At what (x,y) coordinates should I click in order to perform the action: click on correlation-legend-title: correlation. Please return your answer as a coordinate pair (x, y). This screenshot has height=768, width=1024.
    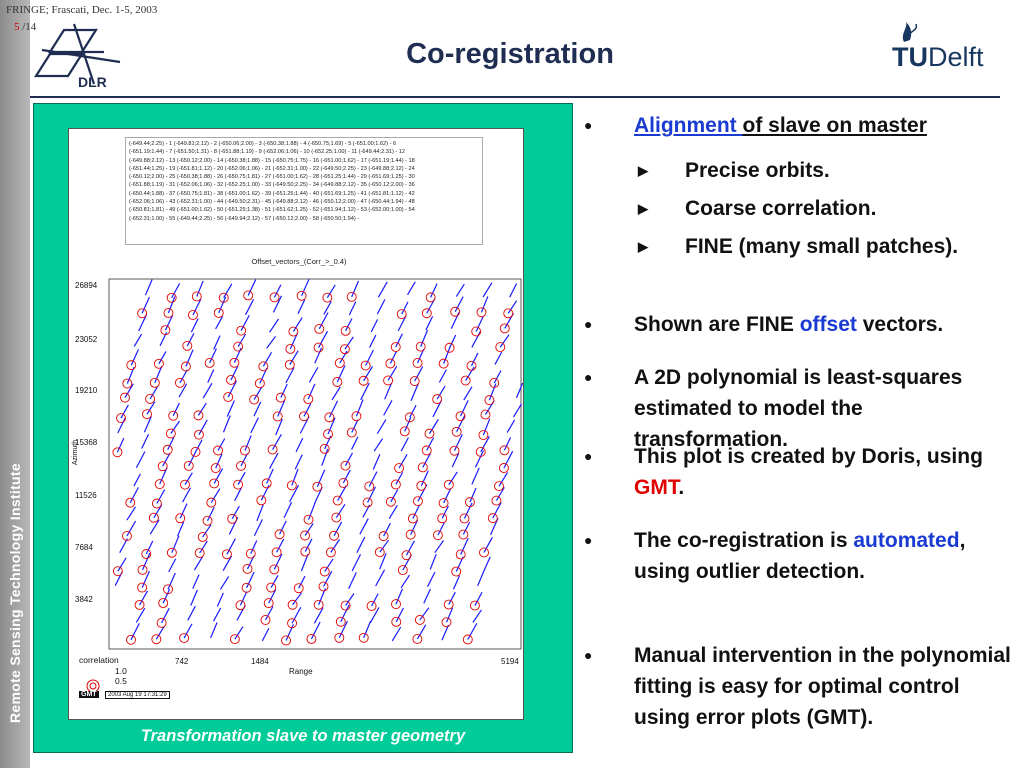
    Looking at the image, I should click on (99, 660).